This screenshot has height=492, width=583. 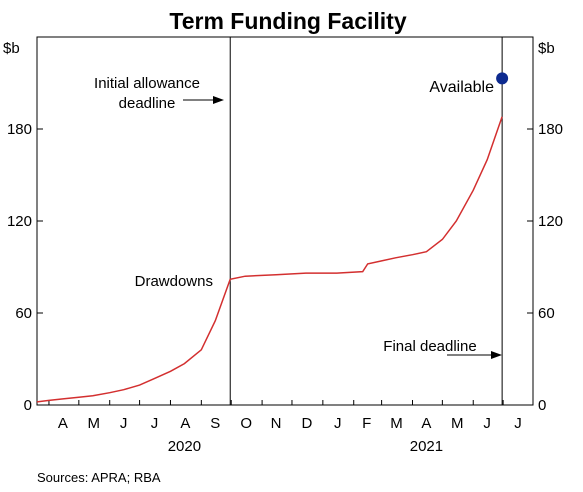 I want to click on y-tick-label-left: 120, so click(x=19, y=221).